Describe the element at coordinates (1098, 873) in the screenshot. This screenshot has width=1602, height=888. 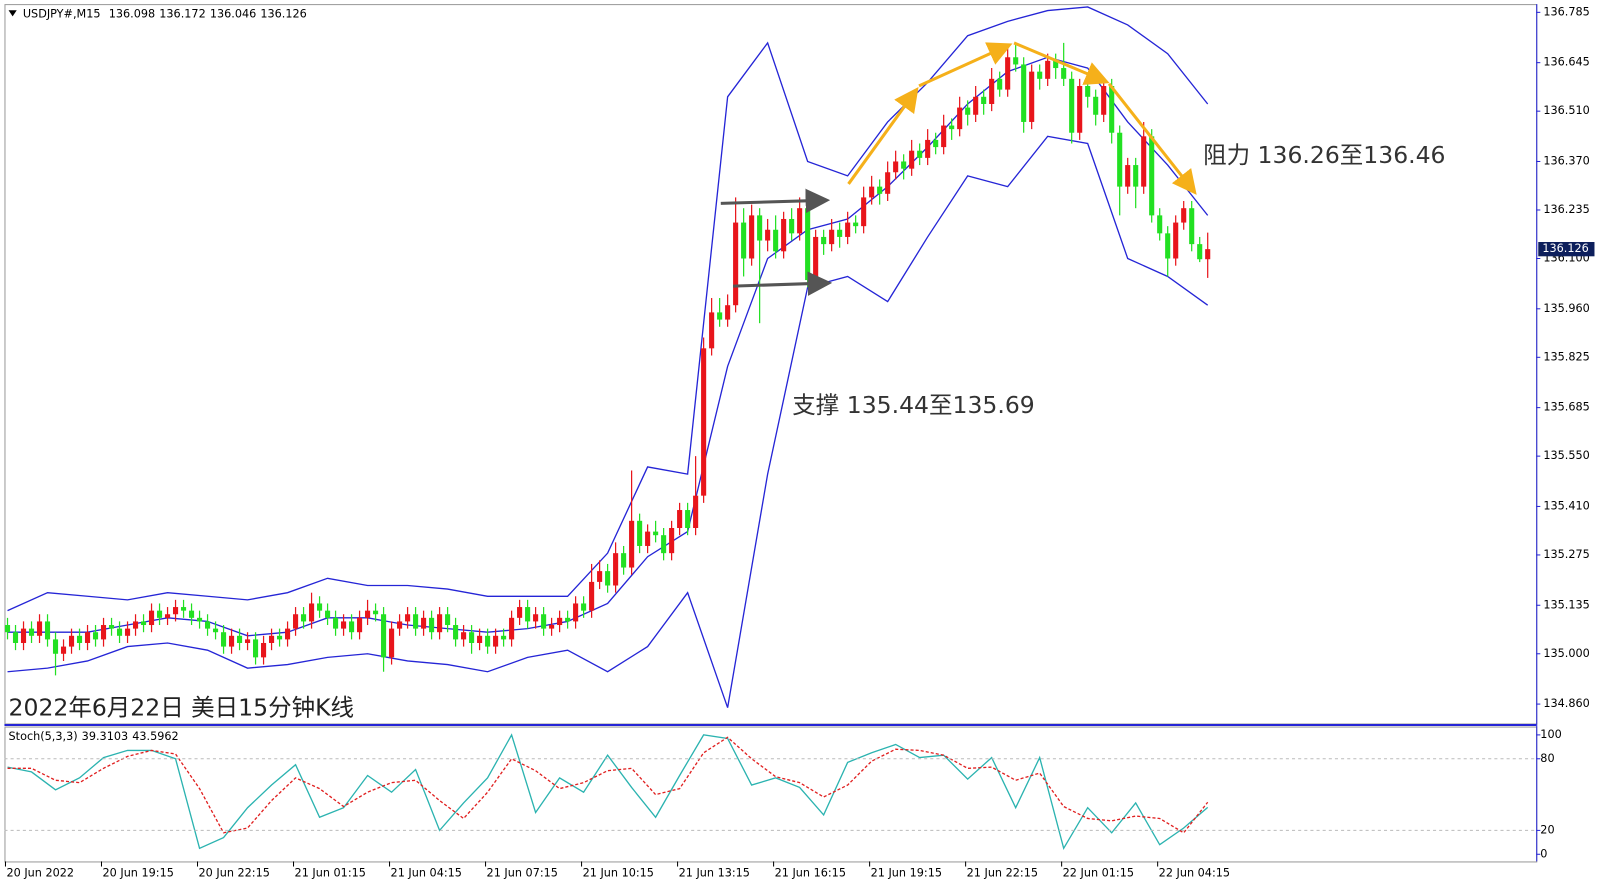
I see `x-tick-label: 22 Jun 01:15` at that location.